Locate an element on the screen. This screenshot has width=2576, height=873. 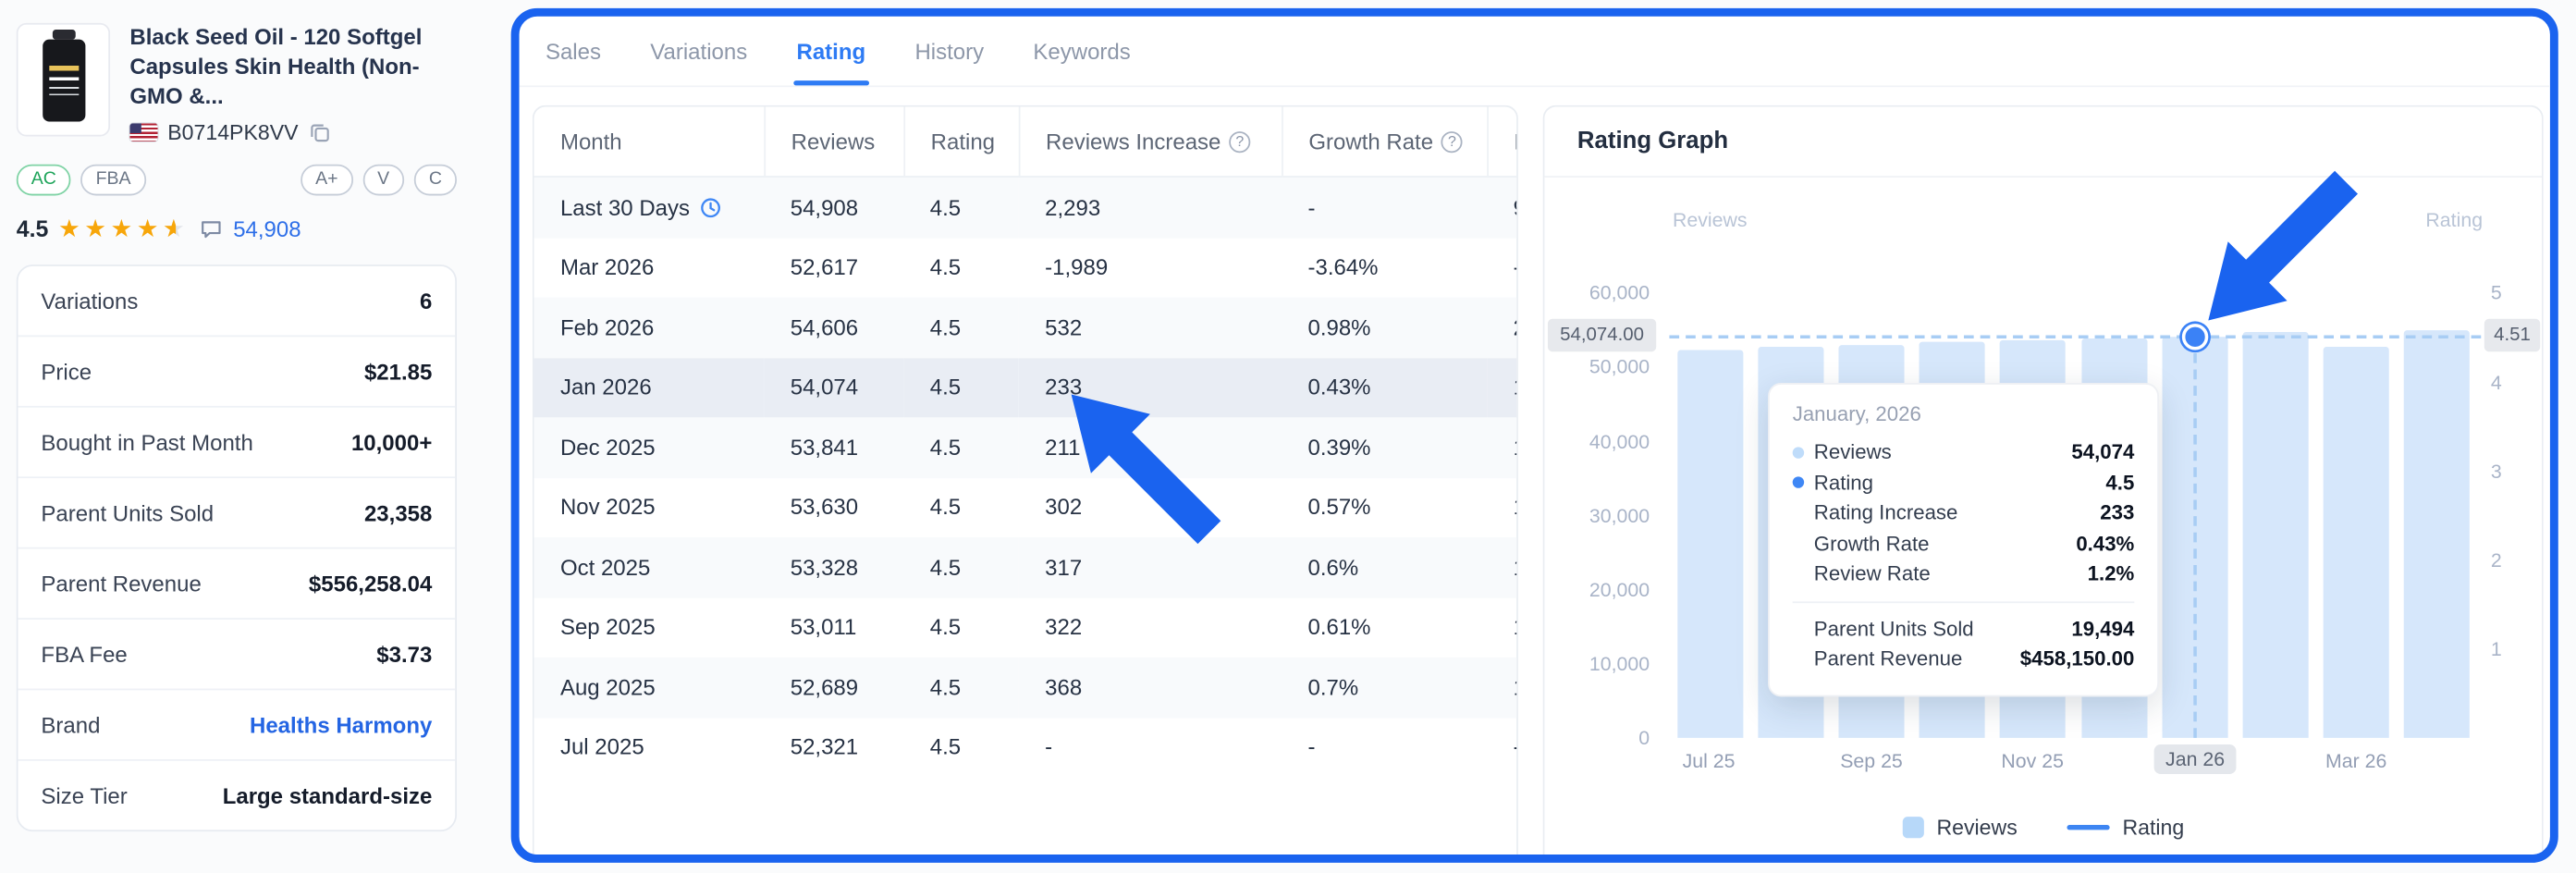
left-axis-title: Reviews is located at coordinates (1710, 220).